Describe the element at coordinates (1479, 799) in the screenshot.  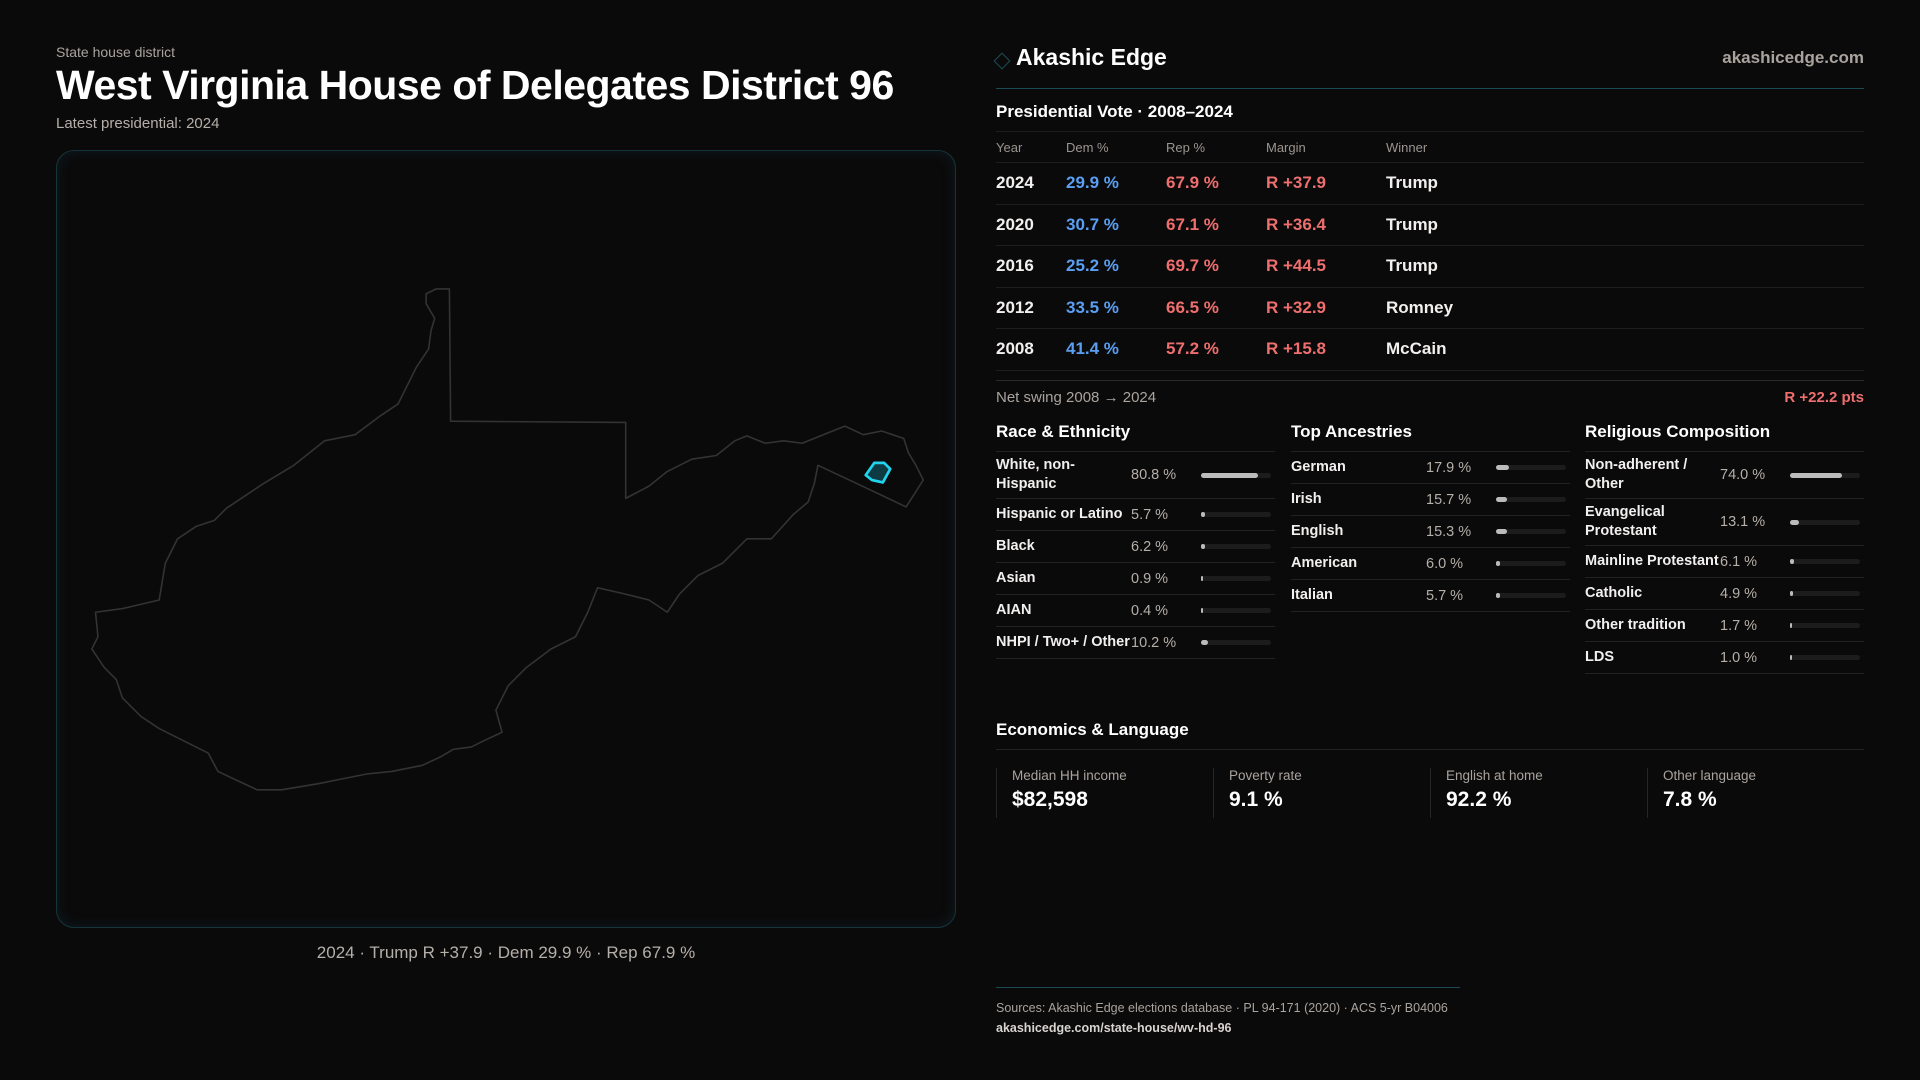
I see `stat-value: 92.2 %` at that location.